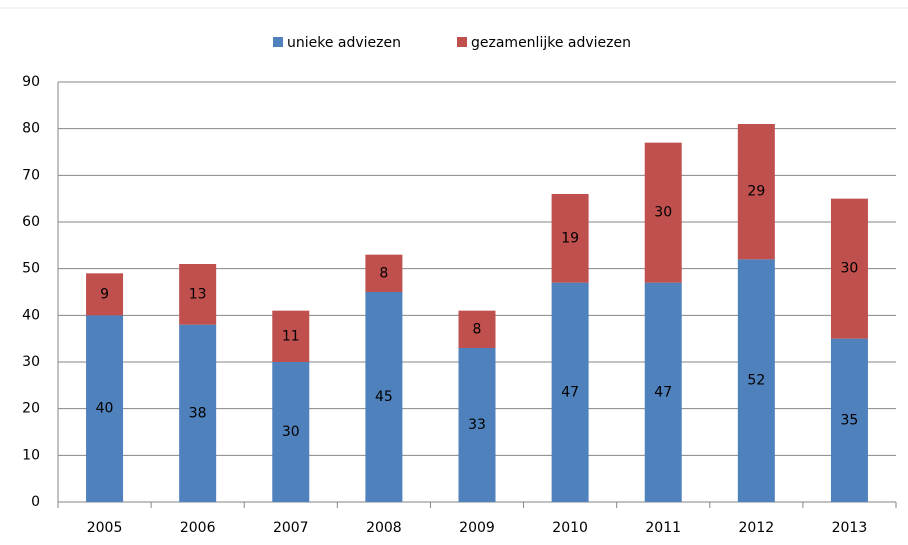  I want to click on y-tick-label: 30, so click(31, 362).